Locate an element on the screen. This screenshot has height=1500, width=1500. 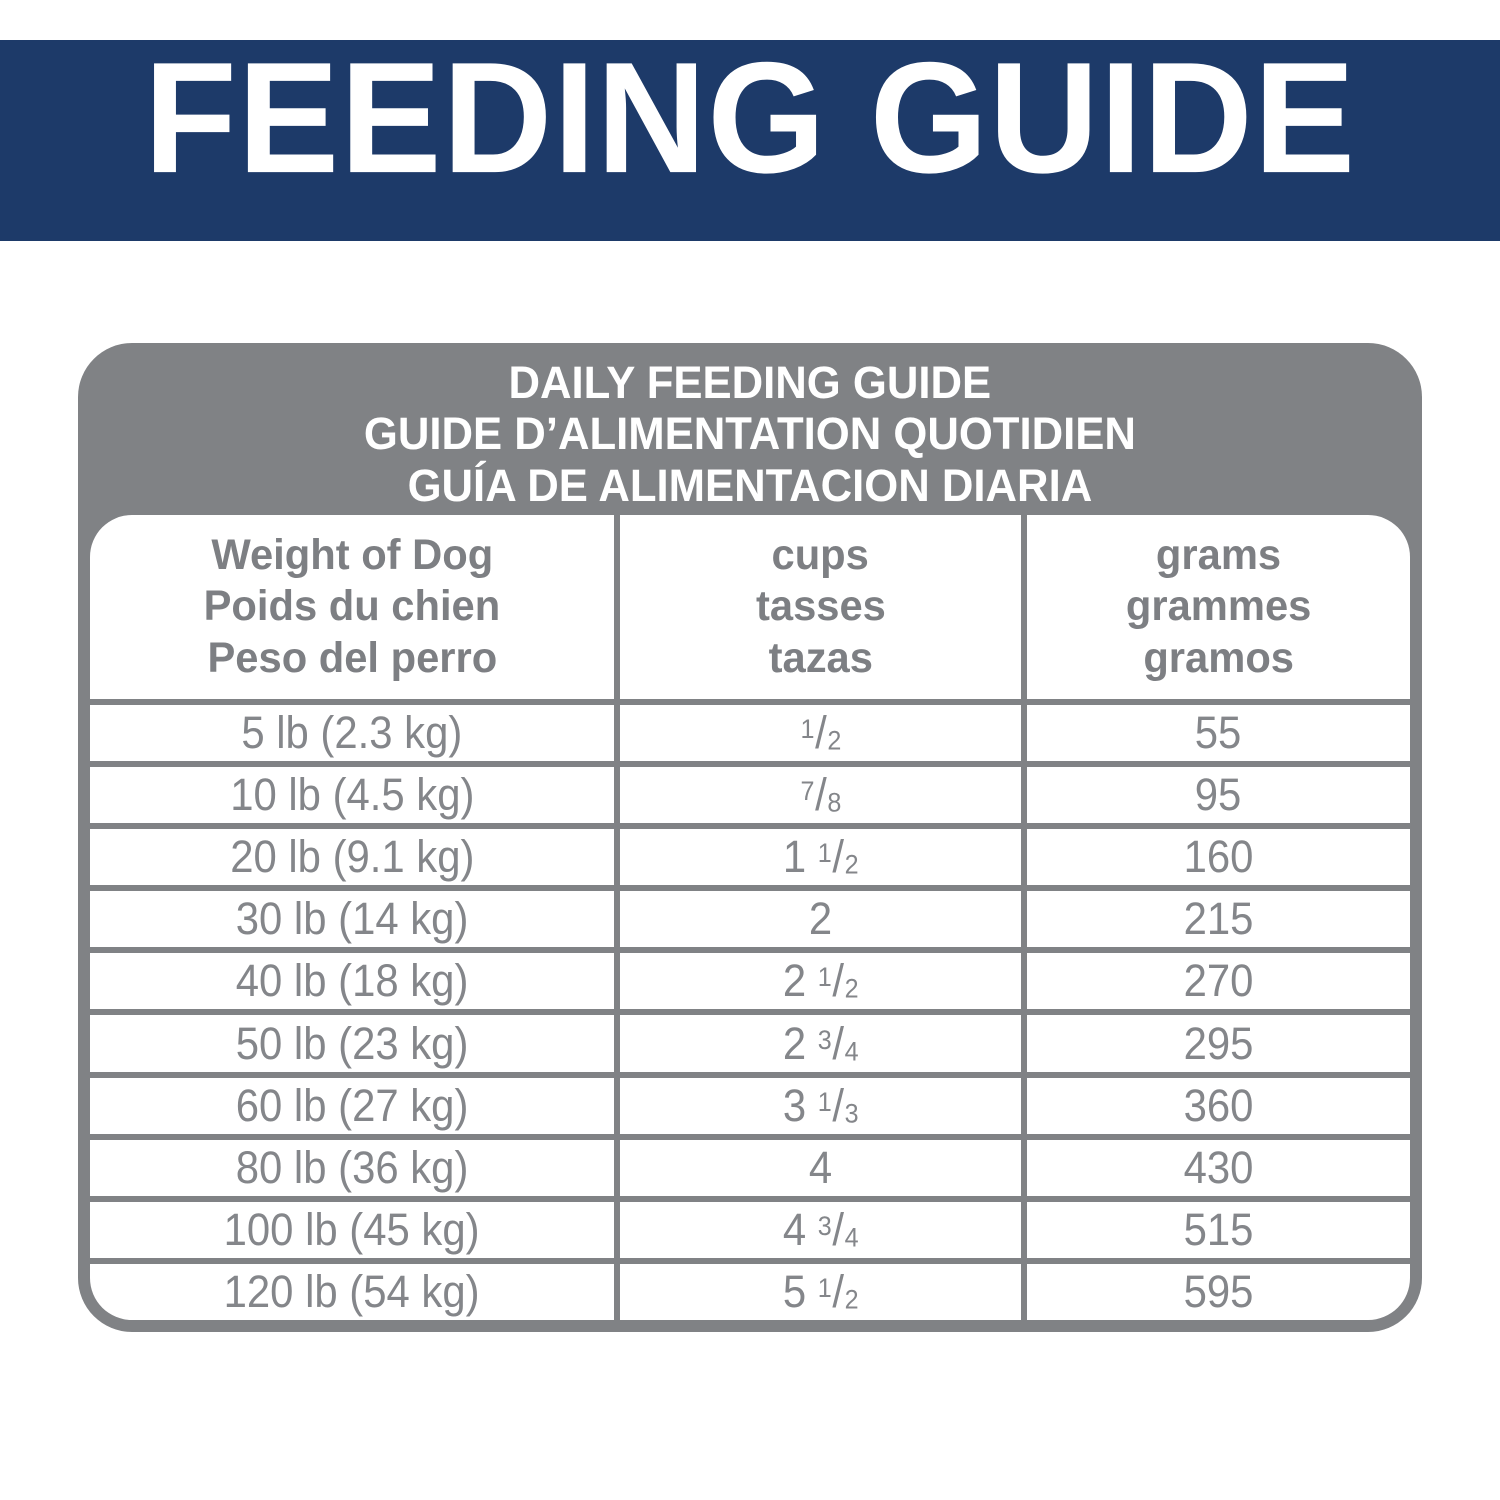
cups-cell: 2 1/2 is located at coordinates (820, 981).